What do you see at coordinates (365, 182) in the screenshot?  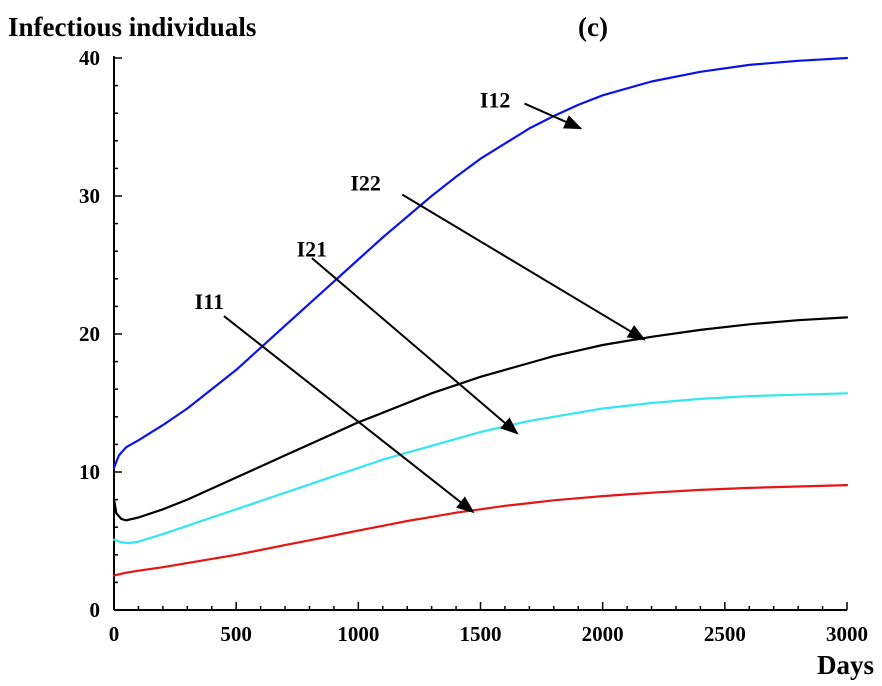 I see `series-label-i22: I22` at bounding box center [365, 182].